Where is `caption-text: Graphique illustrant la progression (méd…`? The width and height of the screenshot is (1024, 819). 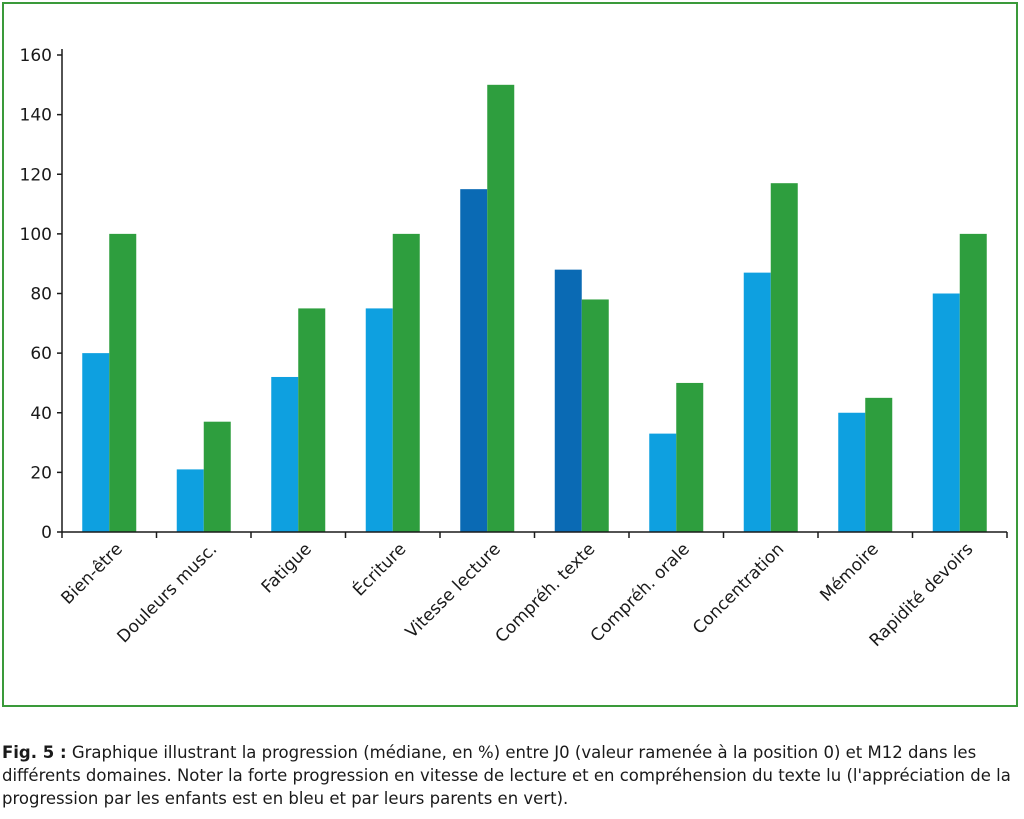 caption-text: Graphique illustrant la progression (méd… is located at coordinates (506, 775).